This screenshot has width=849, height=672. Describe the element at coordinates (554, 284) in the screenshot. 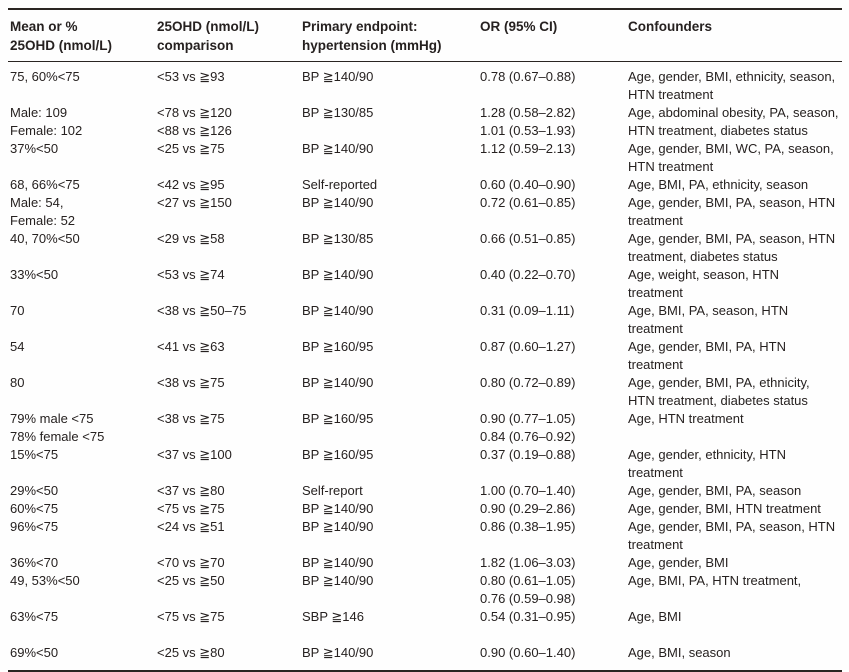

I see `table-cell: 0.40 (0.22–0.70)` at that location.